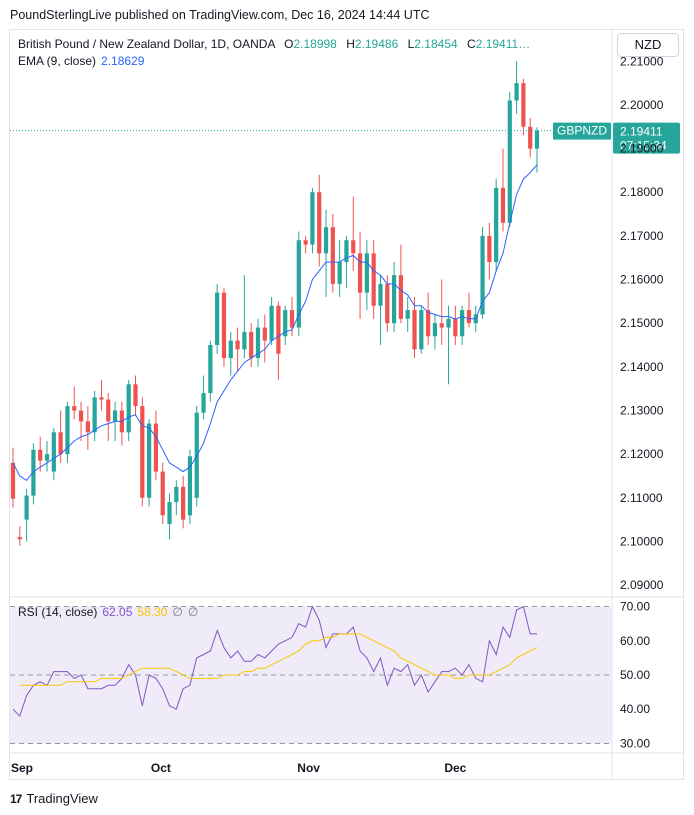 The image size is (694, 815). I want to click on price-tick-label: 2.21000, so click(642, 61).